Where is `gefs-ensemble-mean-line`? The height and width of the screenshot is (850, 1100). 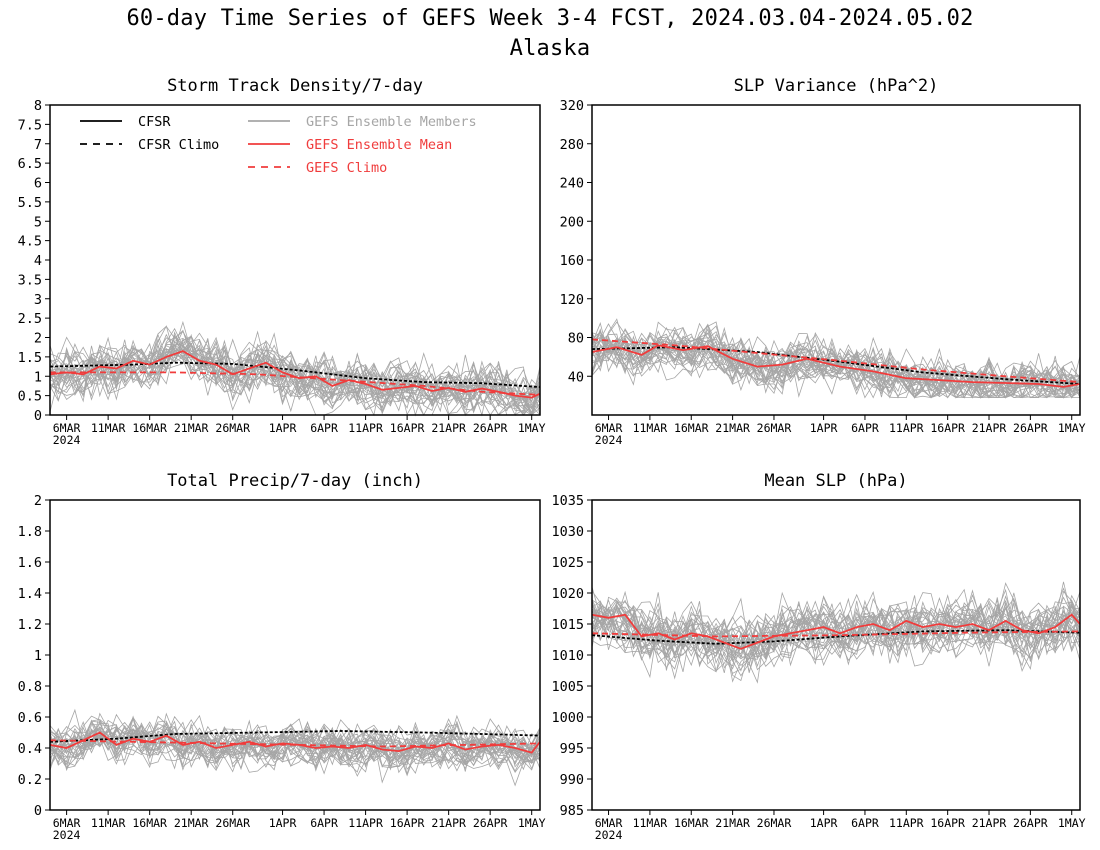
gefs-ensemble-mean-line is located at coordinates (295, 374).